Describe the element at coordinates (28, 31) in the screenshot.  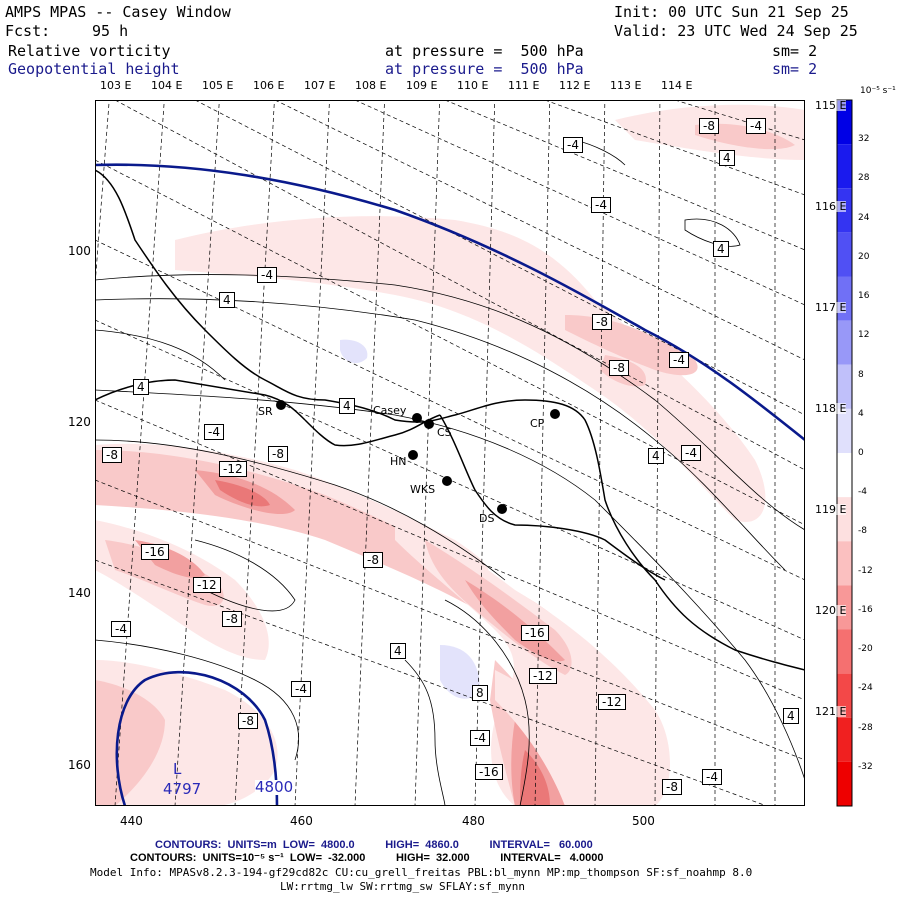
I see `forecast-label: Fcst:` at that location.